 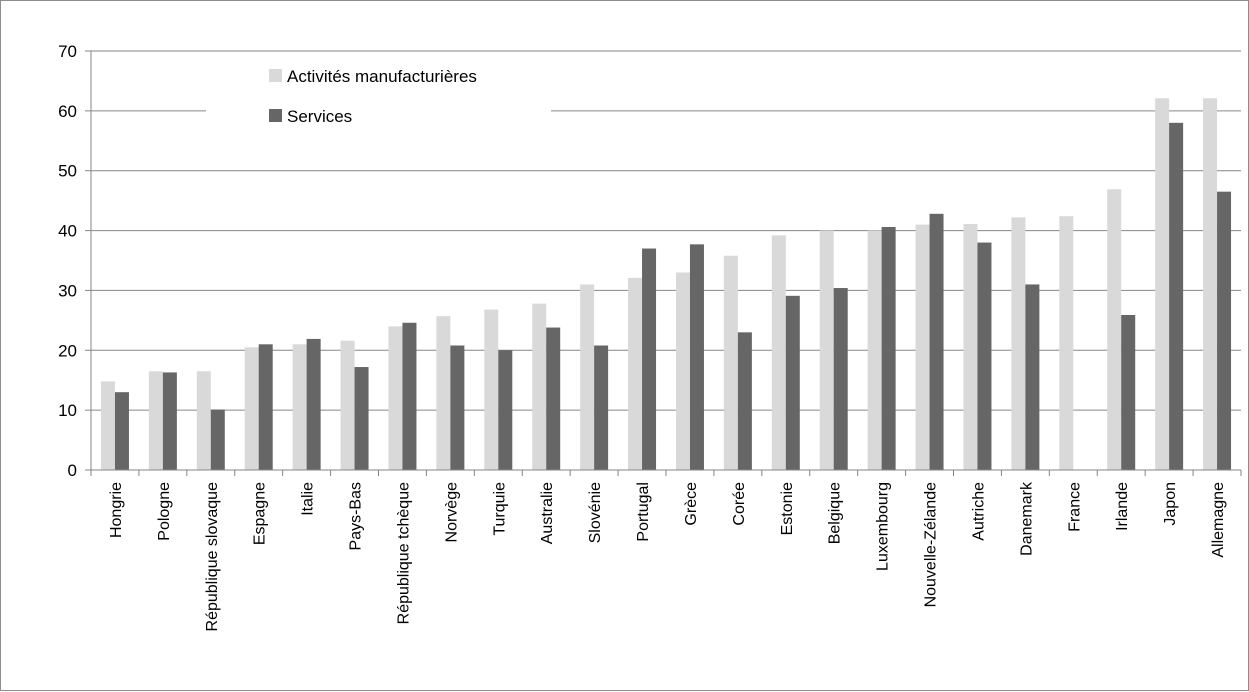 What do you see at coordinates (212, 557) in the screenshot?
I see `x-category-label: République slovaque` at bounding box center [212, 557].